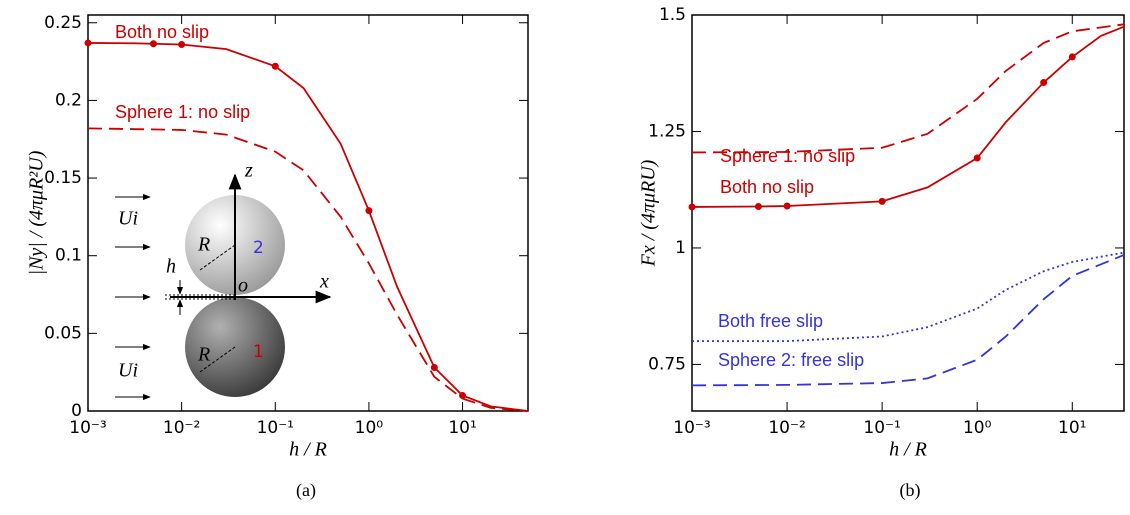 The width and height of the screenshot is (1130, 515). I want to click on series-label: Both free slip, so click(770, 321).